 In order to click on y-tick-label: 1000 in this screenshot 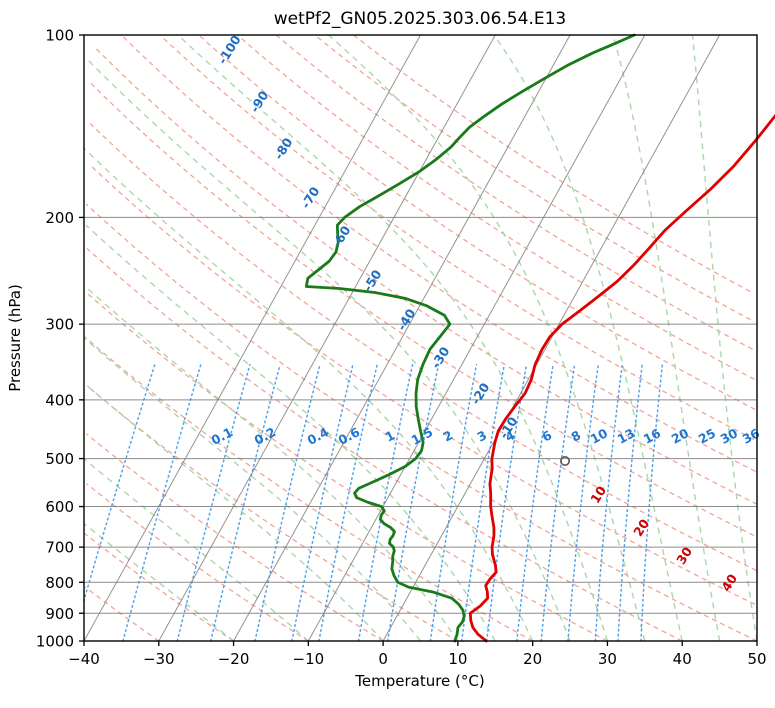, I will do `click(55, 642)`.